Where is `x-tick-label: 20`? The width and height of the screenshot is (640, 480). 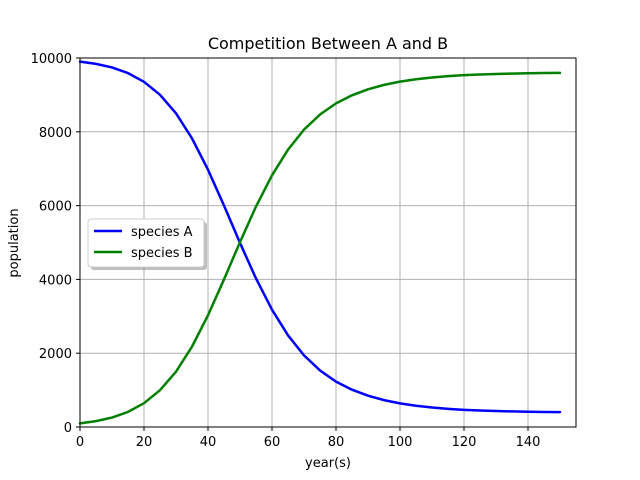
x-tick-label: 20 is located at coordinates (144, 442).